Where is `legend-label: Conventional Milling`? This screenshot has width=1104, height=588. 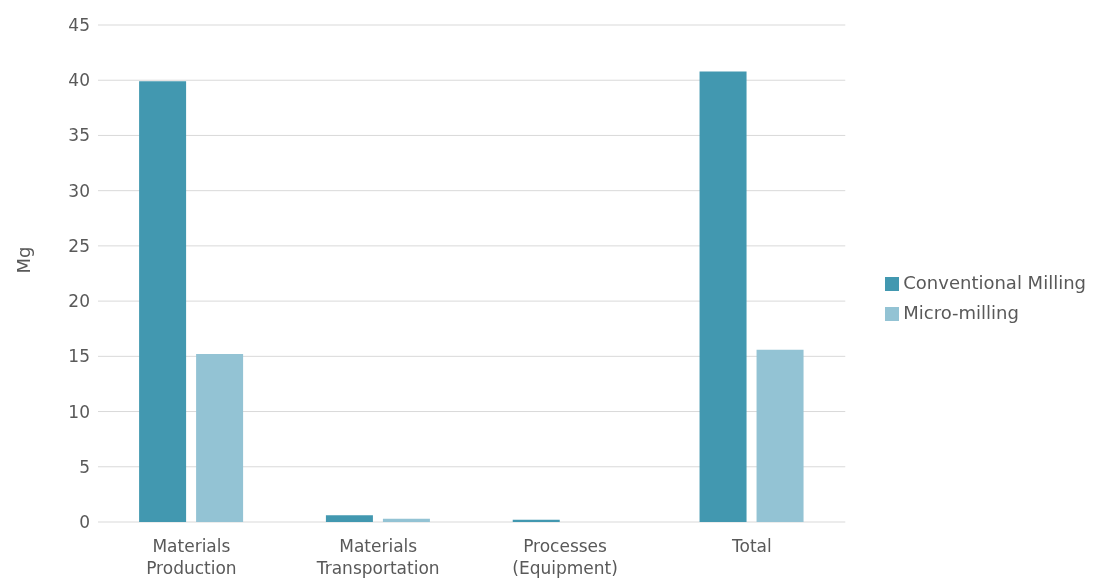
legend-label: Conventional Milling is located at coordinates (994, 282).